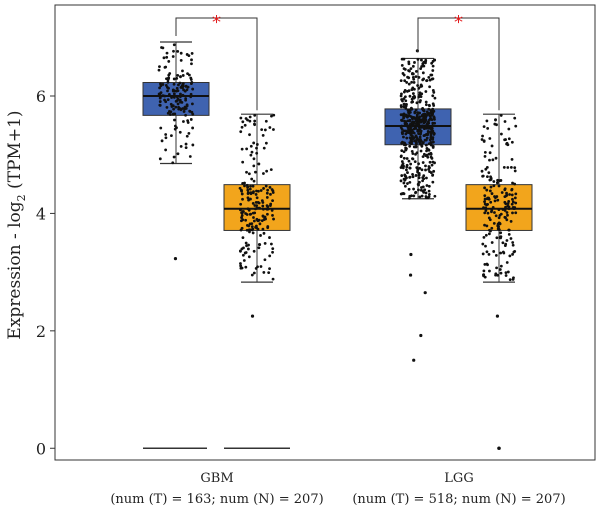 Image resolution: width=600 pixels, height=515 pixels. I want to click on y-axis: 0 2 4 6, so click(45, 272).